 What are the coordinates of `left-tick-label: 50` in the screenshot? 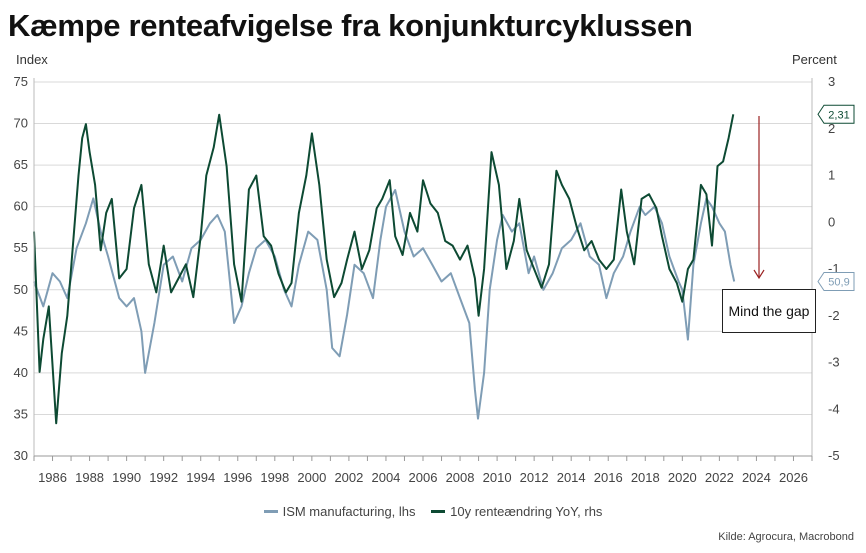 It's located at (21, 289).